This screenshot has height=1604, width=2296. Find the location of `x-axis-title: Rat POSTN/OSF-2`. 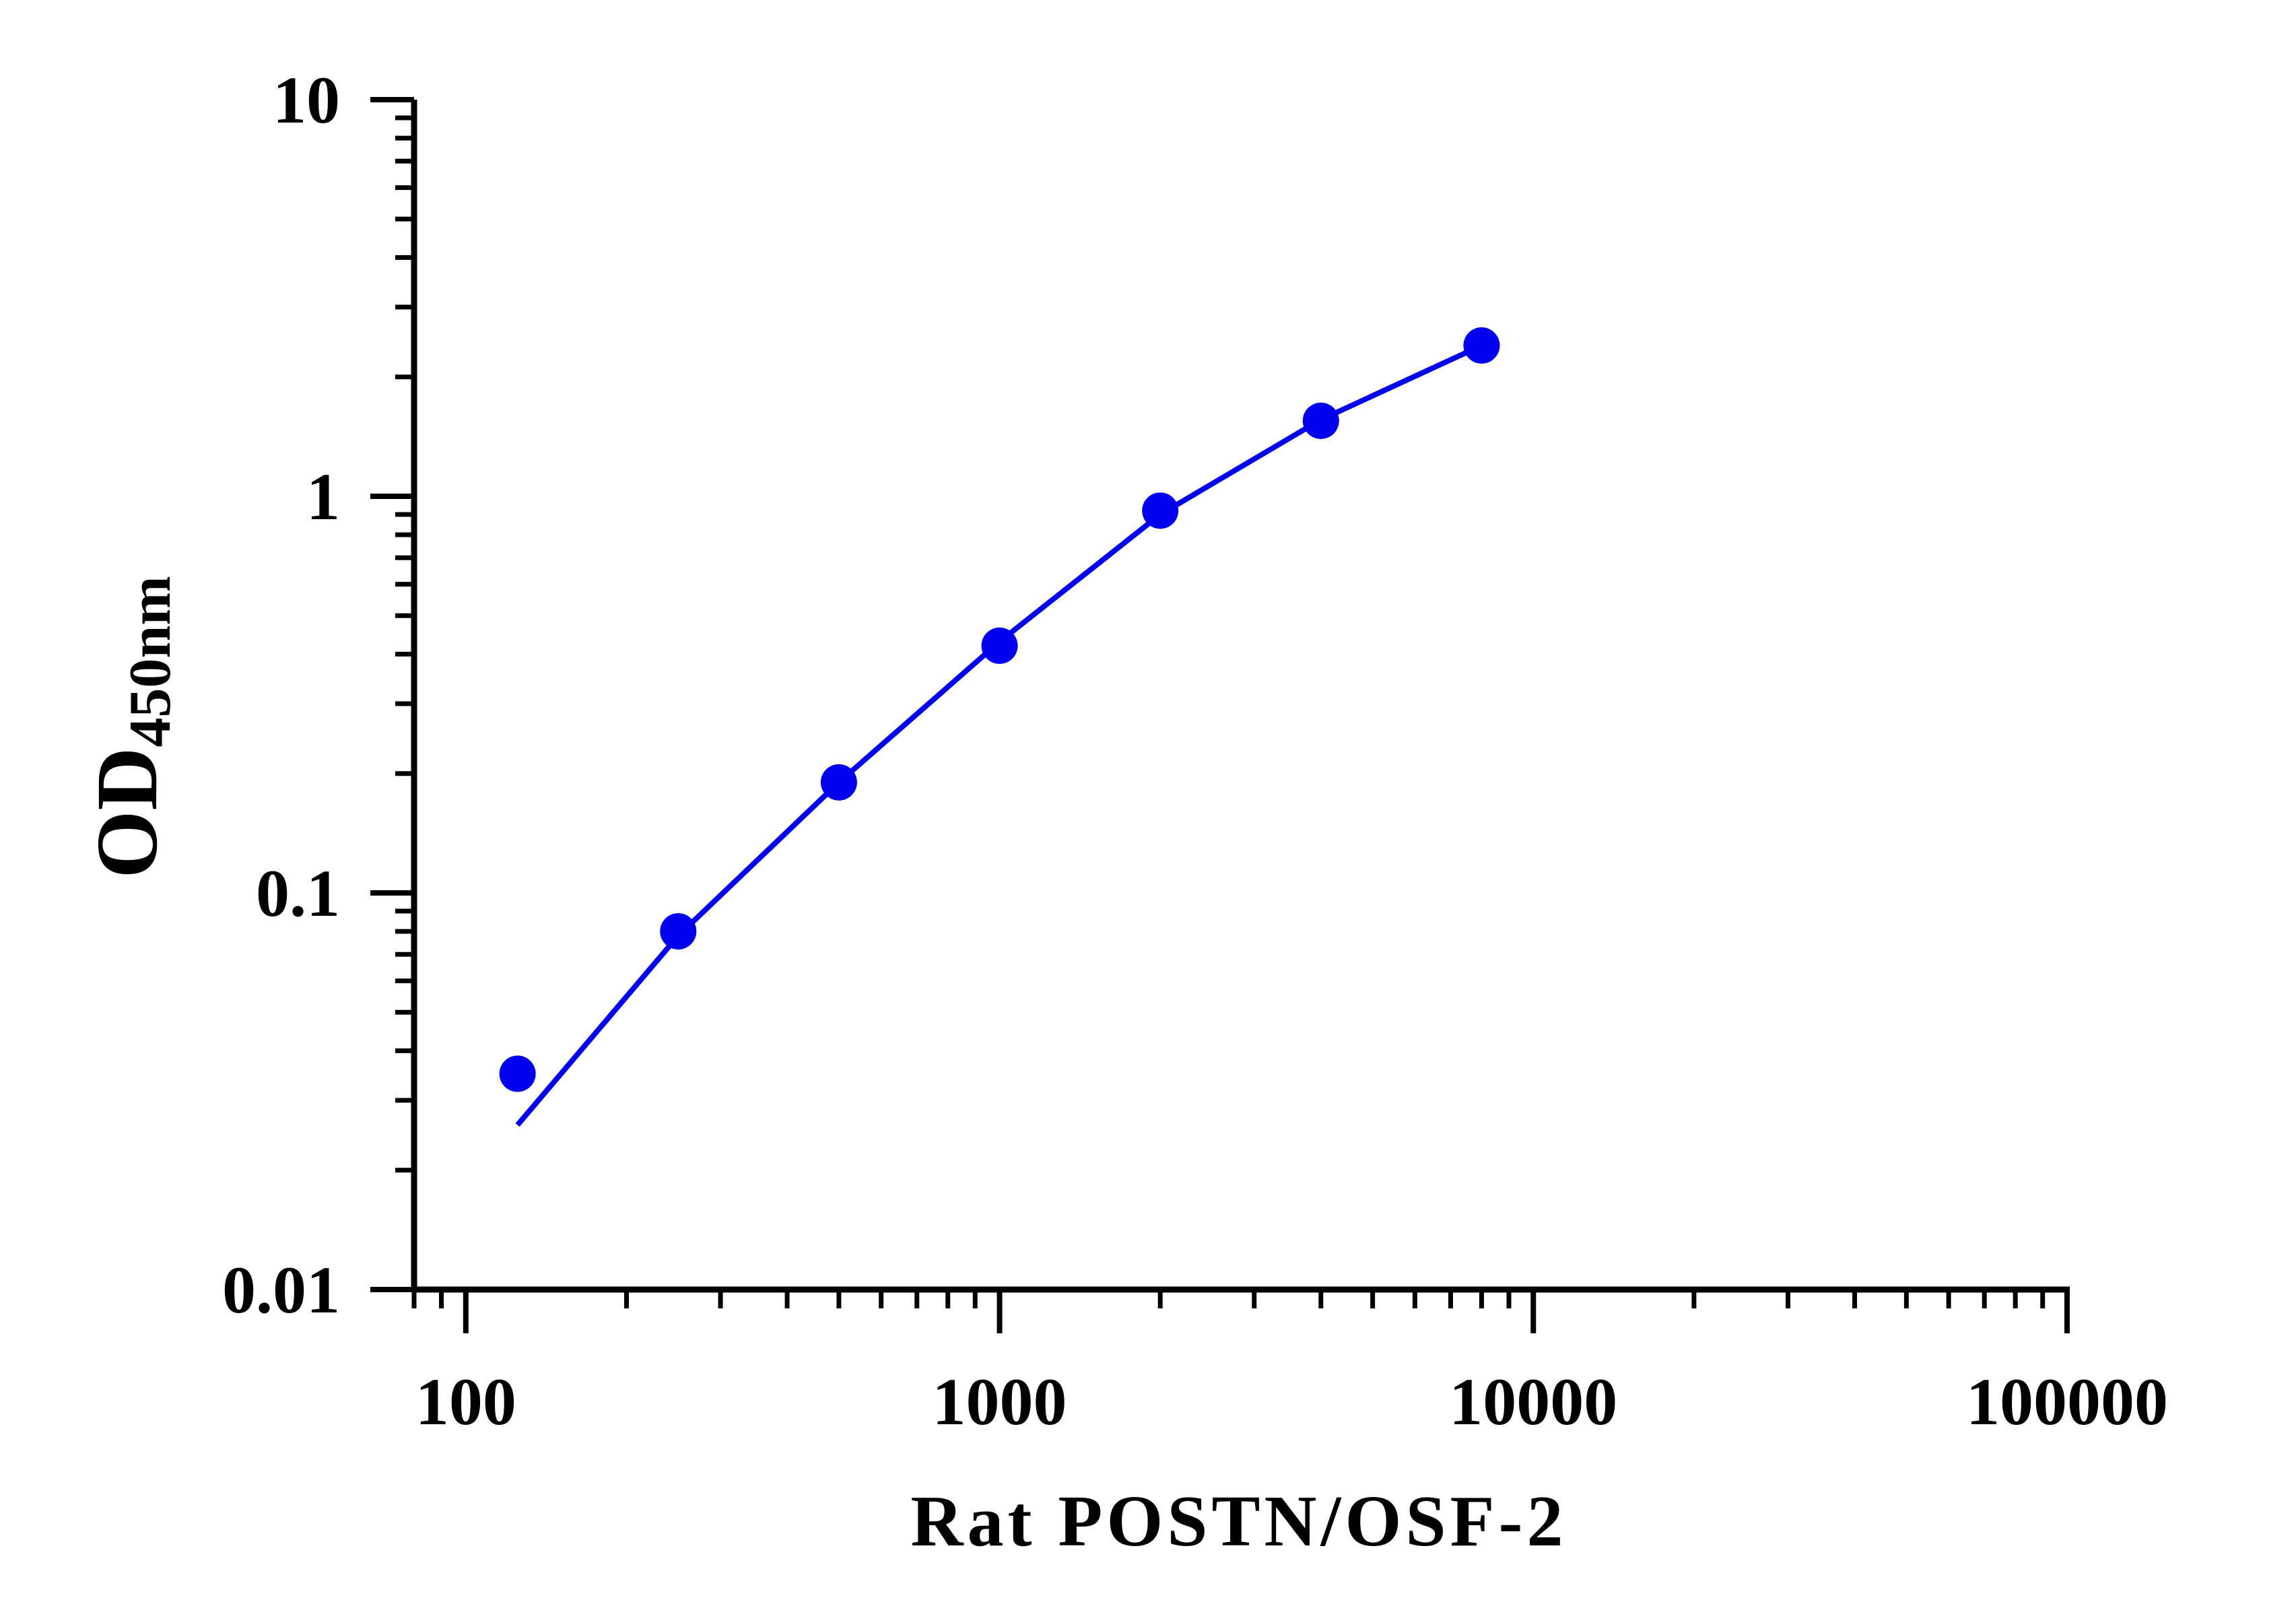

x-axis-title: Rat POSTN/OSF-2 is located at coordinates (1238, 1521).